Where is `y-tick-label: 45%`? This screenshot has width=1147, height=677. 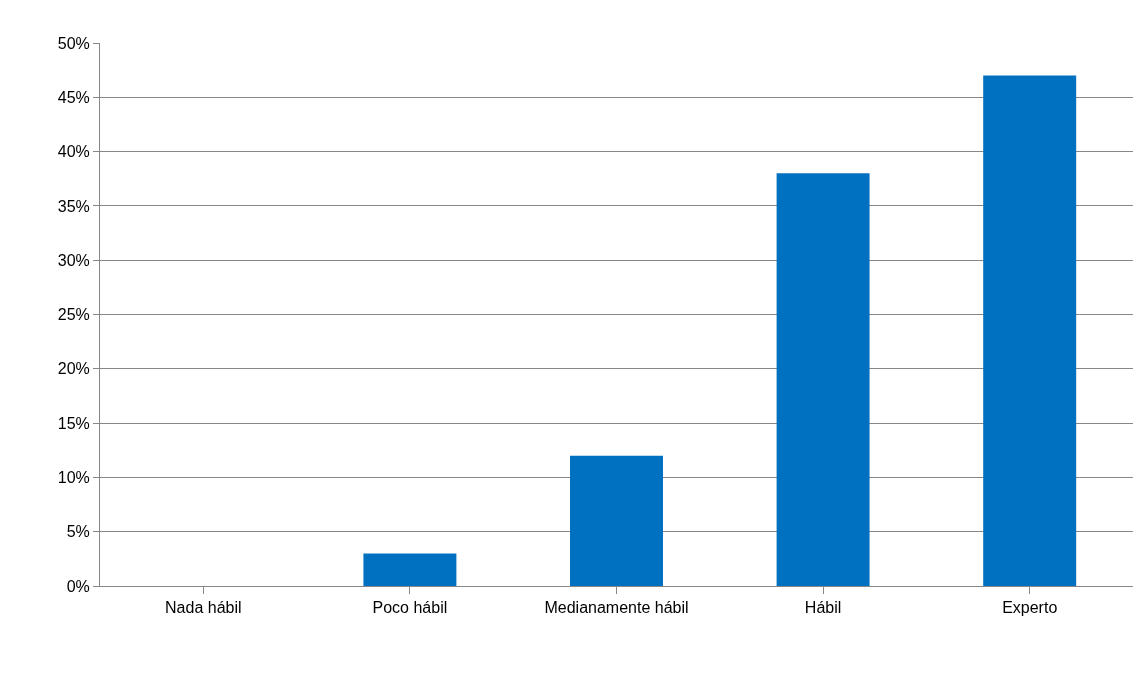
y-tick-label: 45% is located at coordinates (73, 97).